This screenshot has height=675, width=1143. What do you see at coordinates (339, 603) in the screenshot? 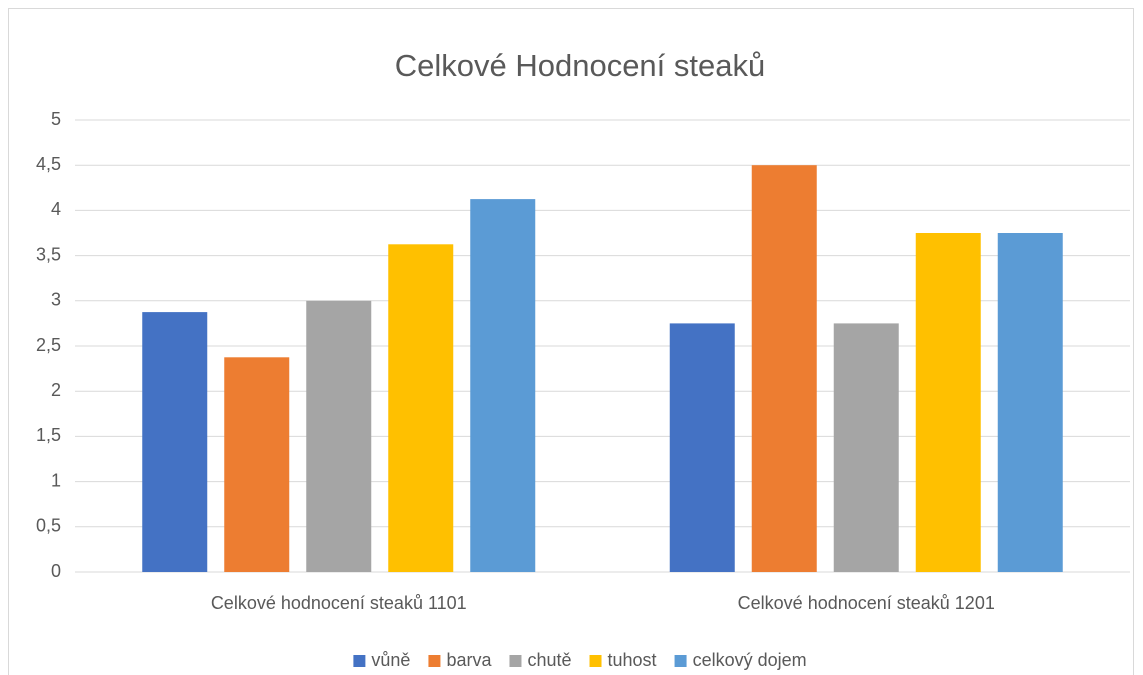
I see `x-tick-label: Celkové hodnocení steaků 1101` at bounding box center [339, 603].